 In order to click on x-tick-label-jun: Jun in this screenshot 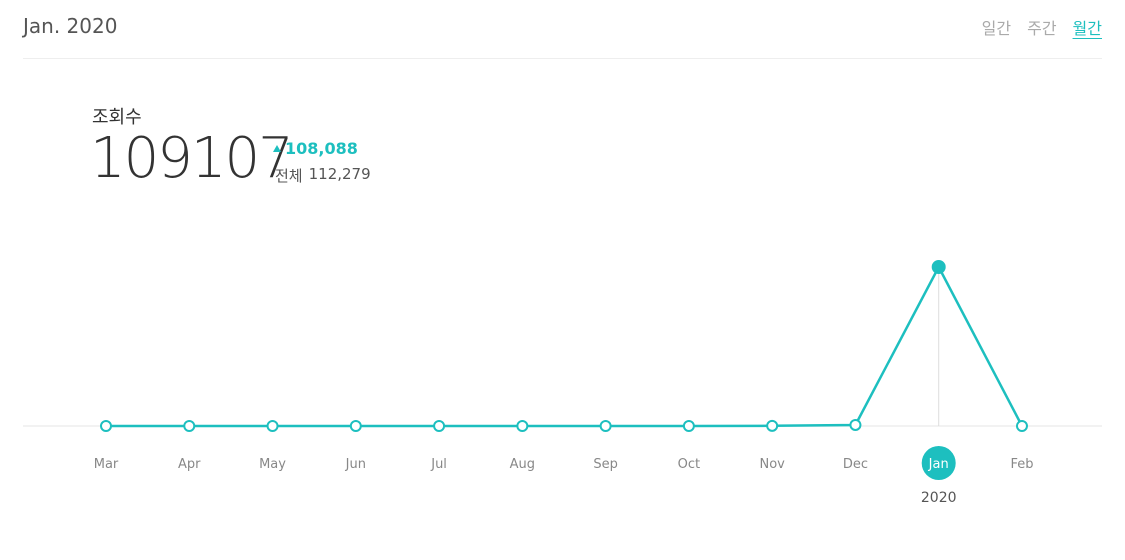, I will do `click(355, 464)`.